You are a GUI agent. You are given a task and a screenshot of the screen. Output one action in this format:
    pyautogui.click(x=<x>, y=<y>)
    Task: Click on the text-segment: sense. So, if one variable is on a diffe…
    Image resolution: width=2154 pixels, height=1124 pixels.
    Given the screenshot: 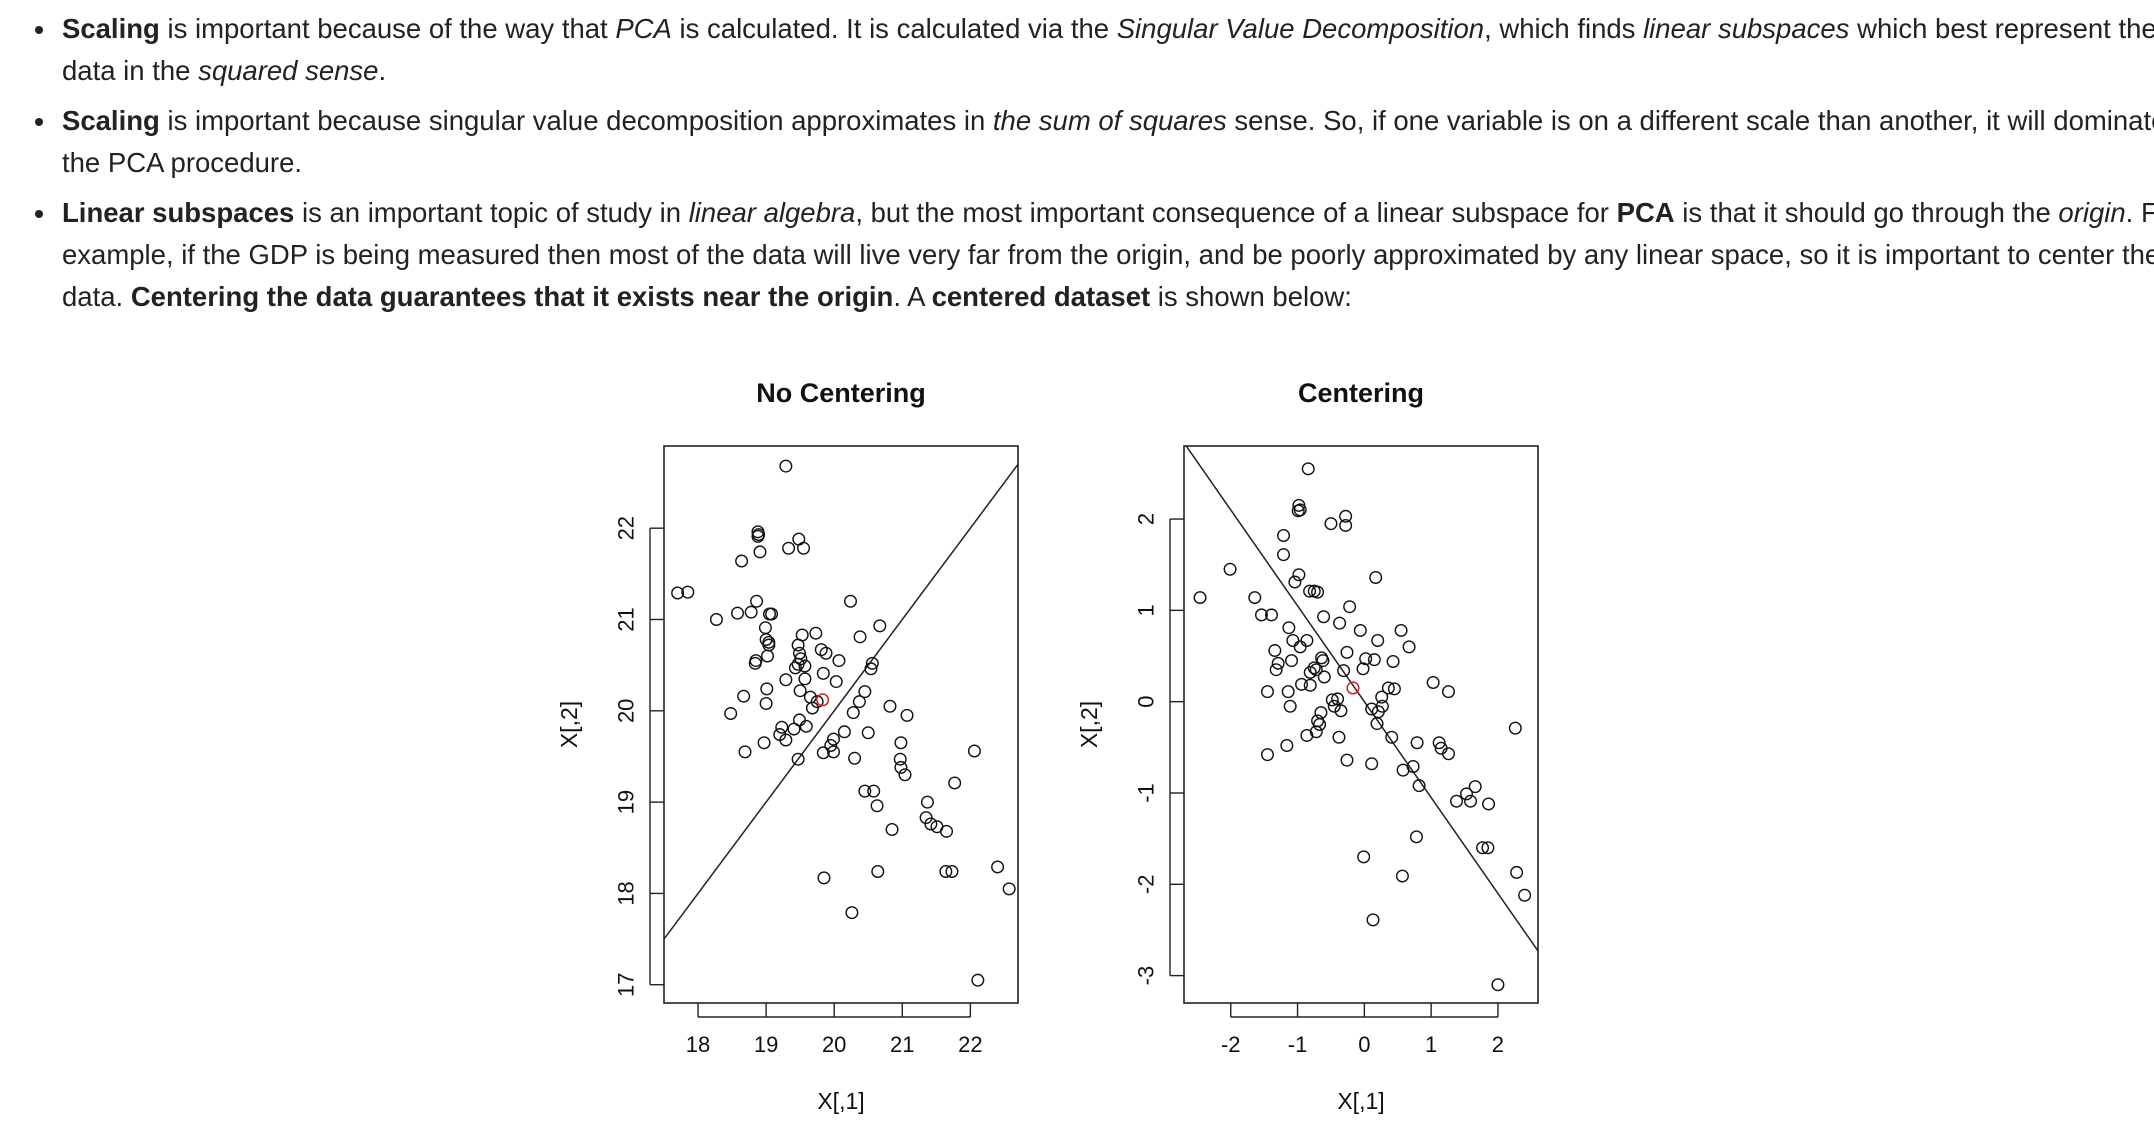 What is the action you would take?
    pyautogui.click(x=1108, y=141)
    